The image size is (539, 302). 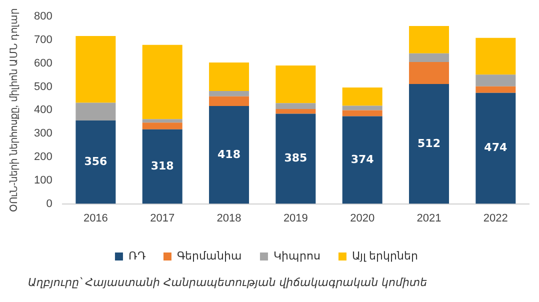 I want to click on x-tick-label: 2021, so click(x=429, y=218).